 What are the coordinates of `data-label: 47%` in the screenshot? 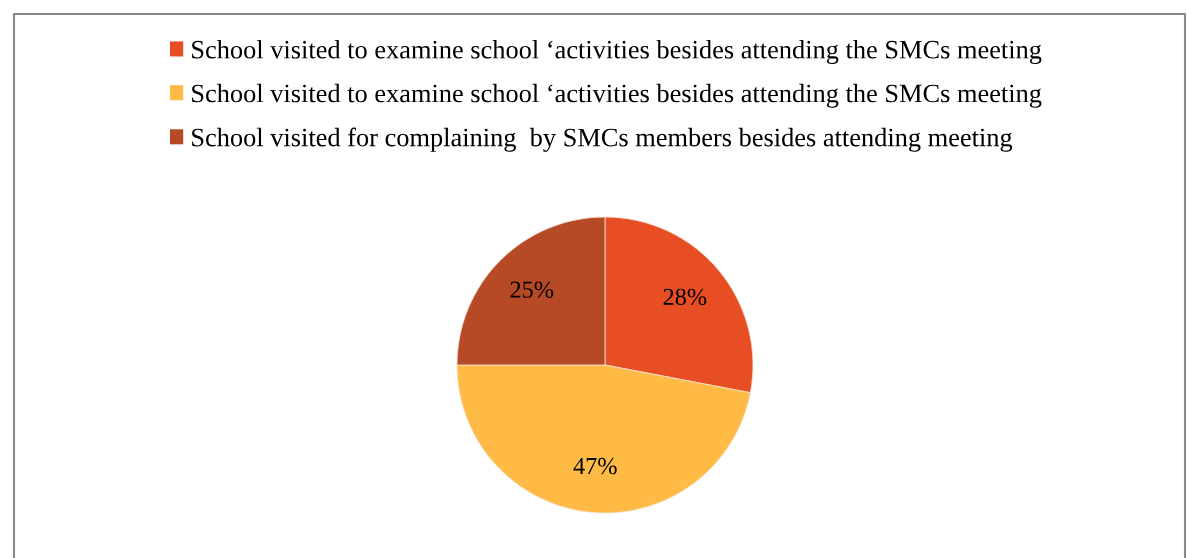 It's located at (595, 466).